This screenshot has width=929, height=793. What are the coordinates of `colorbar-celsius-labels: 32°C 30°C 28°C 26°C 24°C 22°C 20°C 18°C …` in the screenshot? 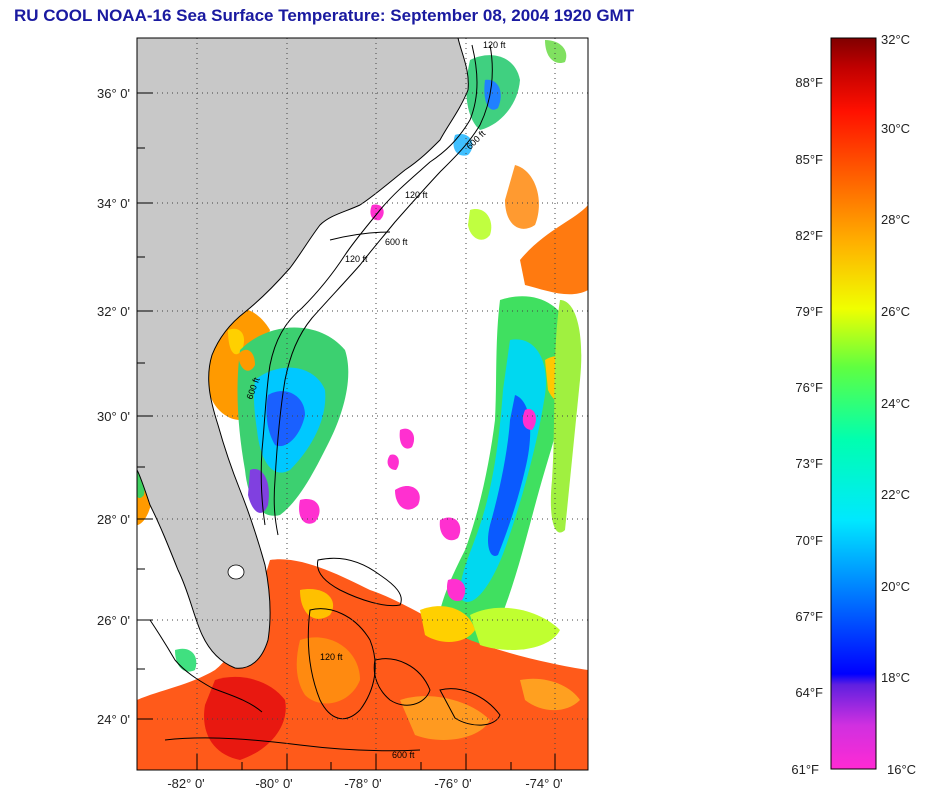 It's located at (898, 404).